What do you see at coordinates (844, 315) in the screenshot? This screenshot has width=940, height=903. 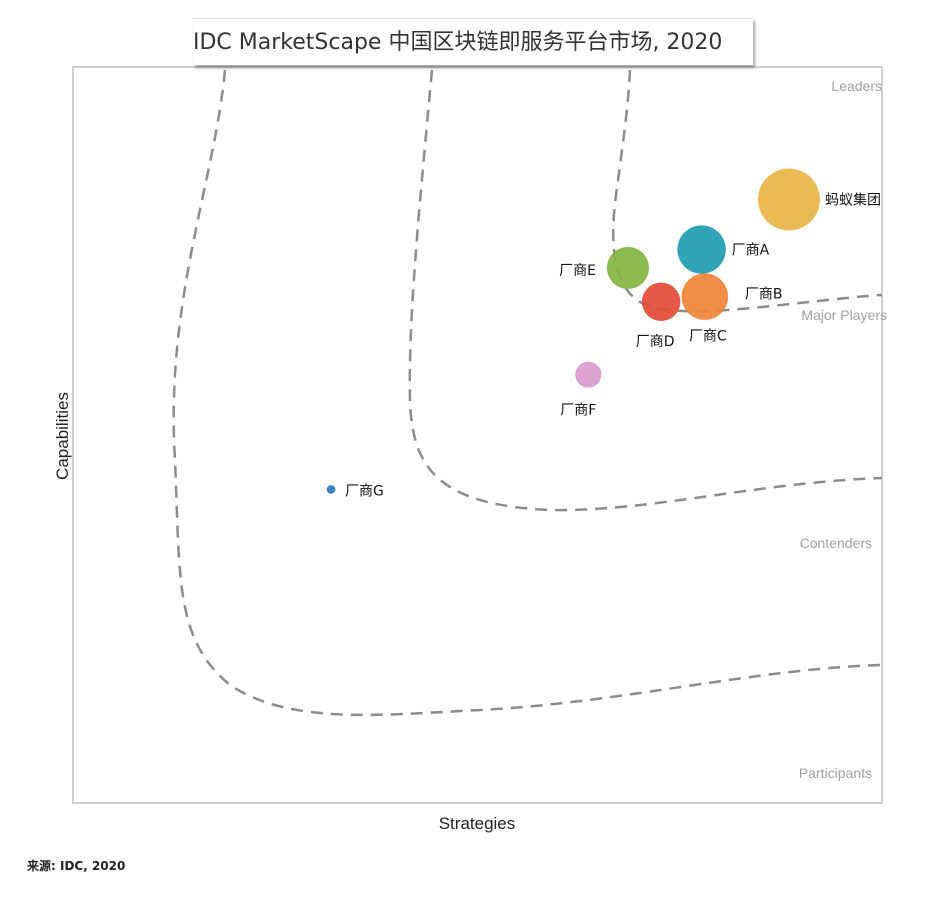 I see `zone-label-major-players: Major Players` at bounding box center [844, 315].